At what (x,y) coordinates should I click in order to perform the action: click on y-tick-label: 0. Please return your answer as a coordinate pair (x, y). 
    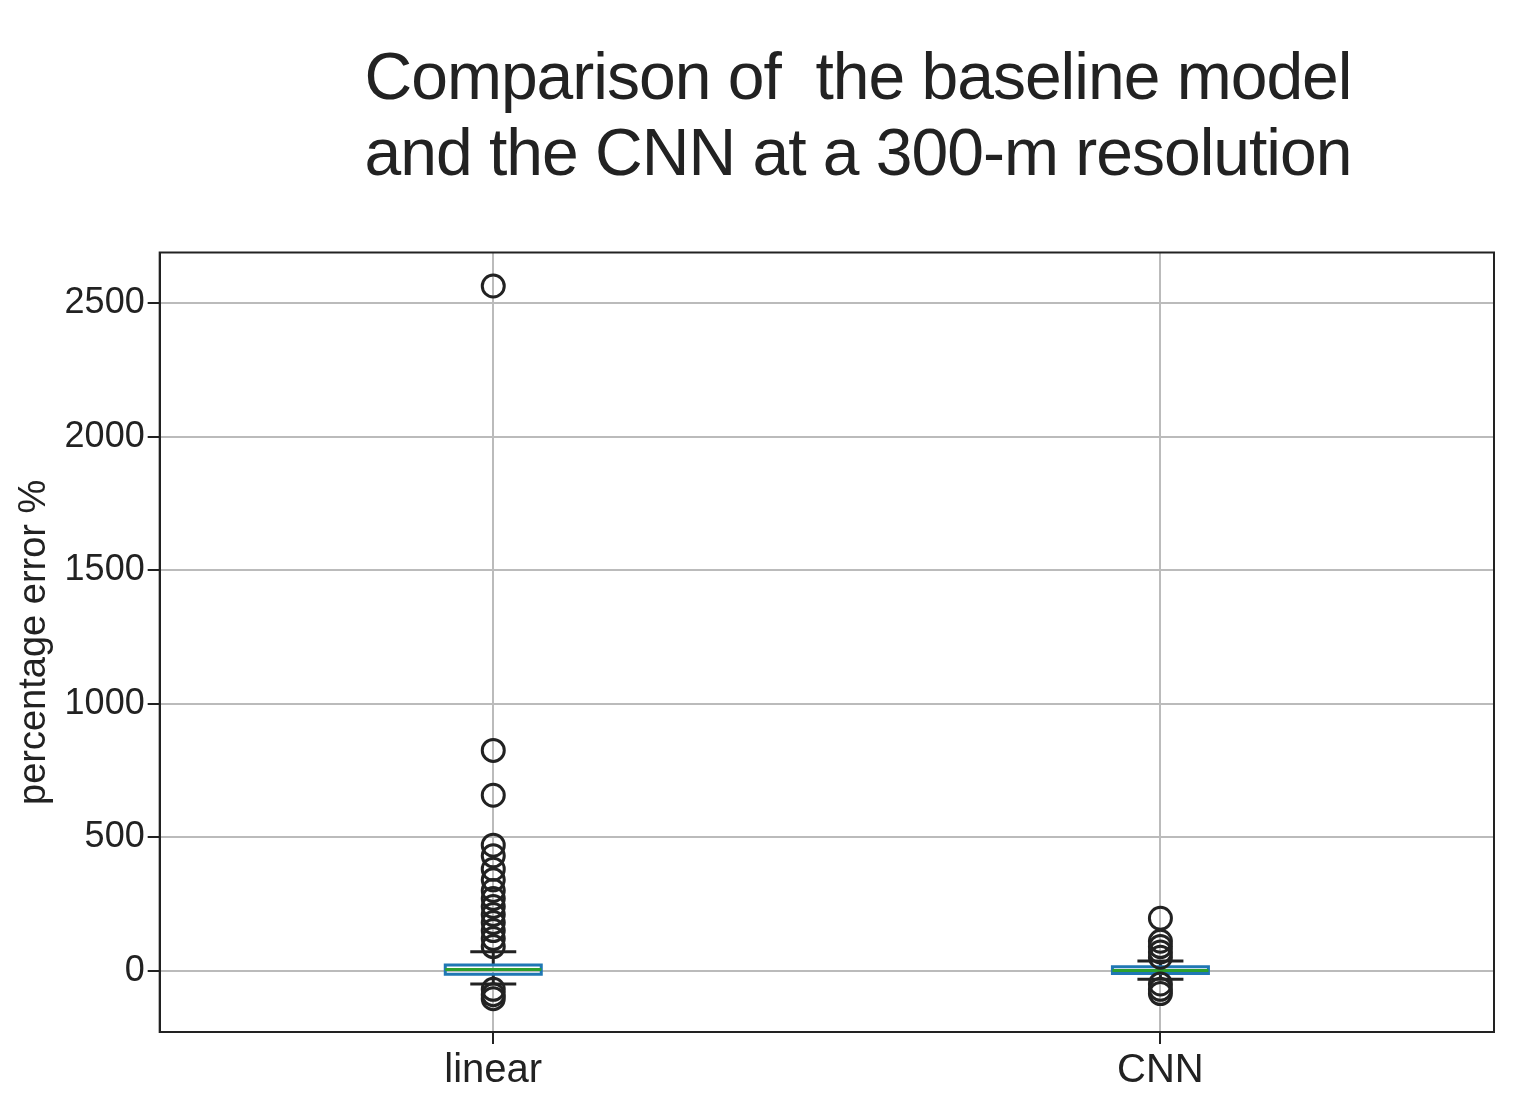
    Looking at the image, I should click on (134, 968).